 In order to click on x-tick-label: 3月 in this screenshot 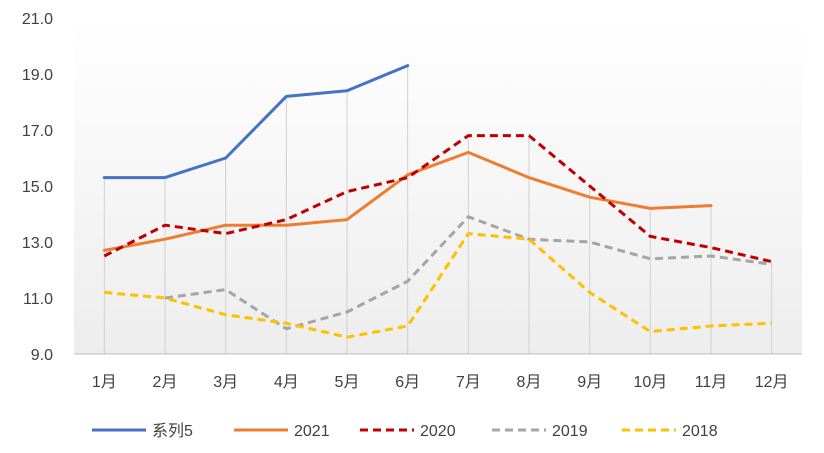, I will do `click(225, 382)`.